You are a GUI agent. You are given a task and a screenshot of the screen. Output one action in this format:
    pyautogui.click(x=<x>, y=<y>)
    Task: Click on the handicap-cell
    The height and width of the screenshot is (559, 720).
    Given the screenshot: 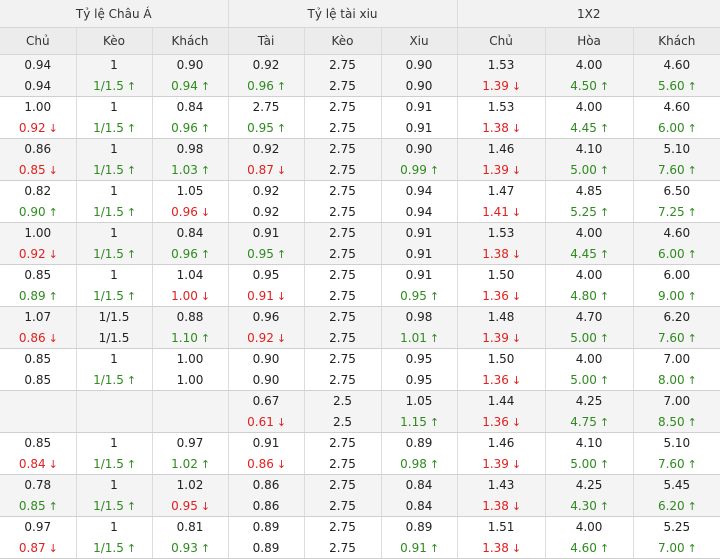 What is the action you would take?
    pyautogui.click(x=114, y=412)
    